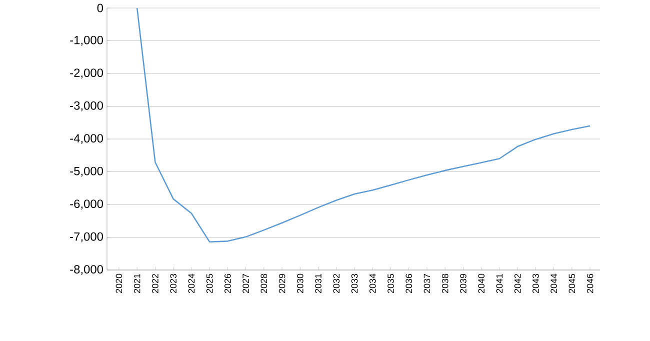  What do you see at coordinates (300, 284) in the screenshot?
I see `x-tick-label: 2030` at bounding box center [300, 284].